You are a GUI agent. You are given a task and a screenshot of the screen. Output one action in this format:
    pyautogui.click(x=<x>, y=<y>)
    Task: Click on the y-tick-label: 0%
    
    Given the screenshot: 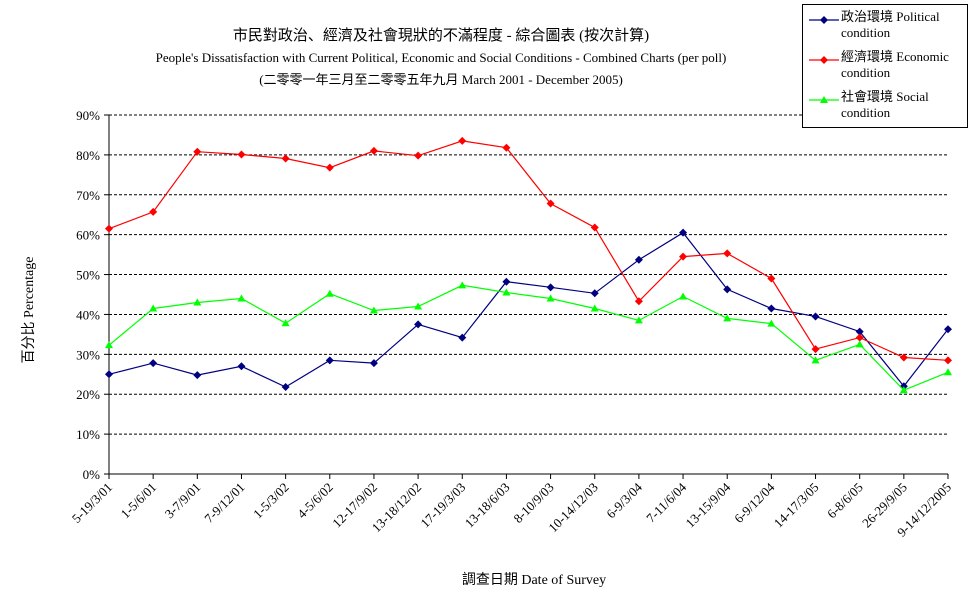 What is the action you would take?
    pyautogui.click(x=92, y=474)
    